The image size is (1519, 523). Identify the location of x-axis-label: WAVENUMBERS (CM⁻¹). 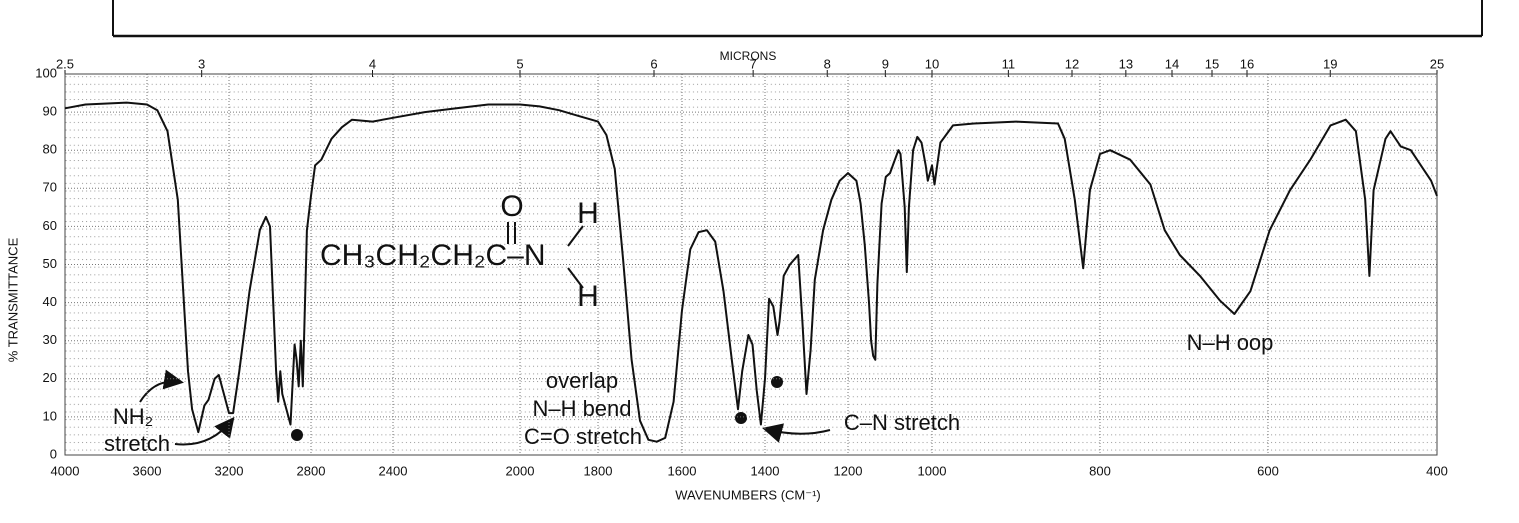
(748, 494).